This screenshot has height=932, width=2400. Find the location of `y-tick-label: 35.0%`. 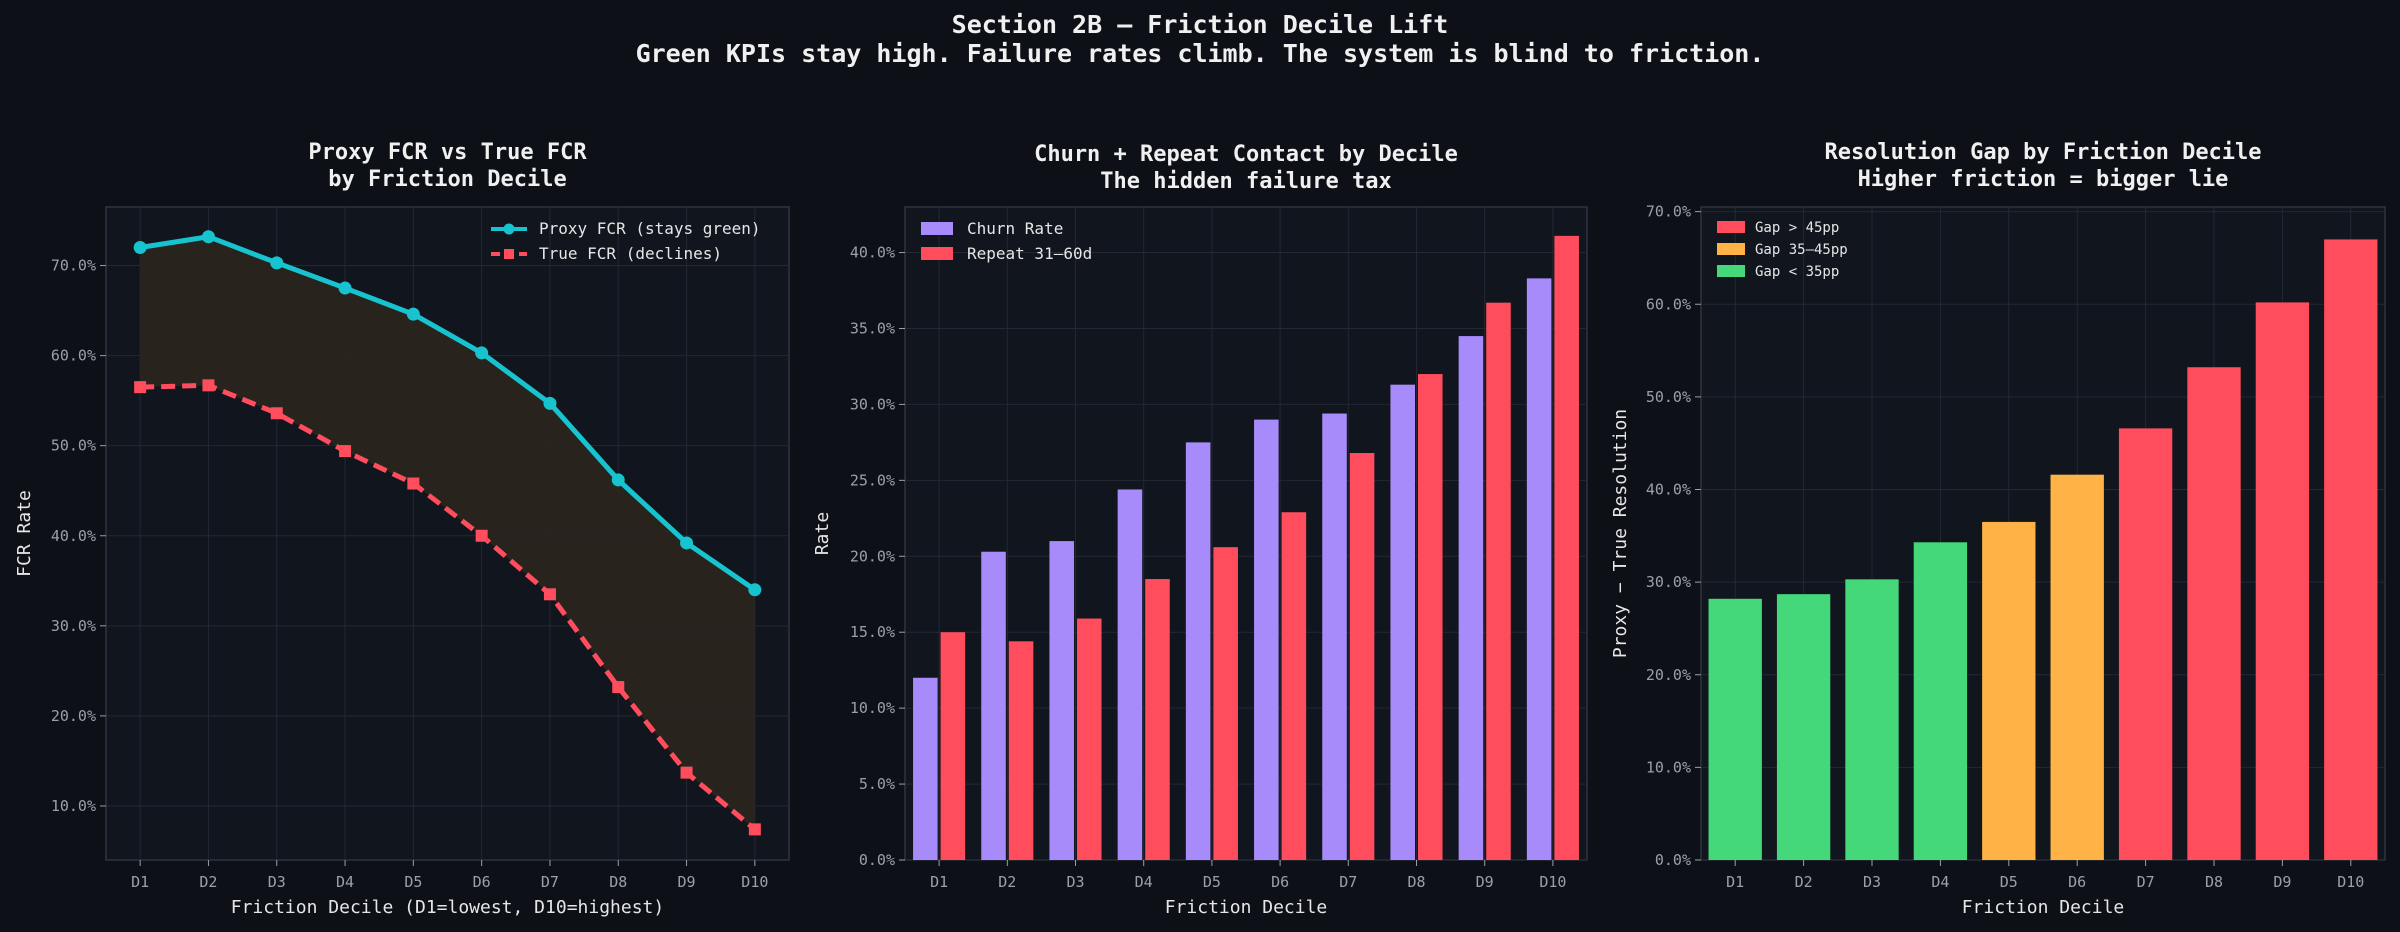

y-tick-label: 35.0% is located at coordinates (872, 328).